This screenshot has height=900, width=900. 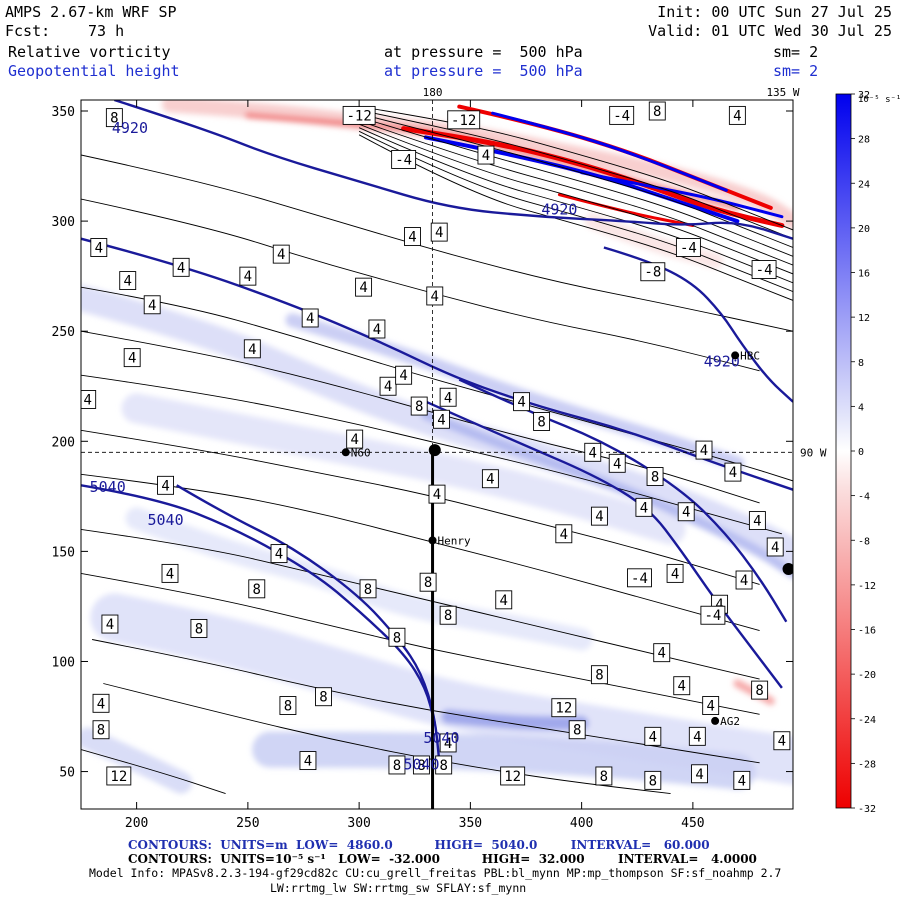 I want to click on colorbar-tick-label: 16, so click(x=864, y=274).